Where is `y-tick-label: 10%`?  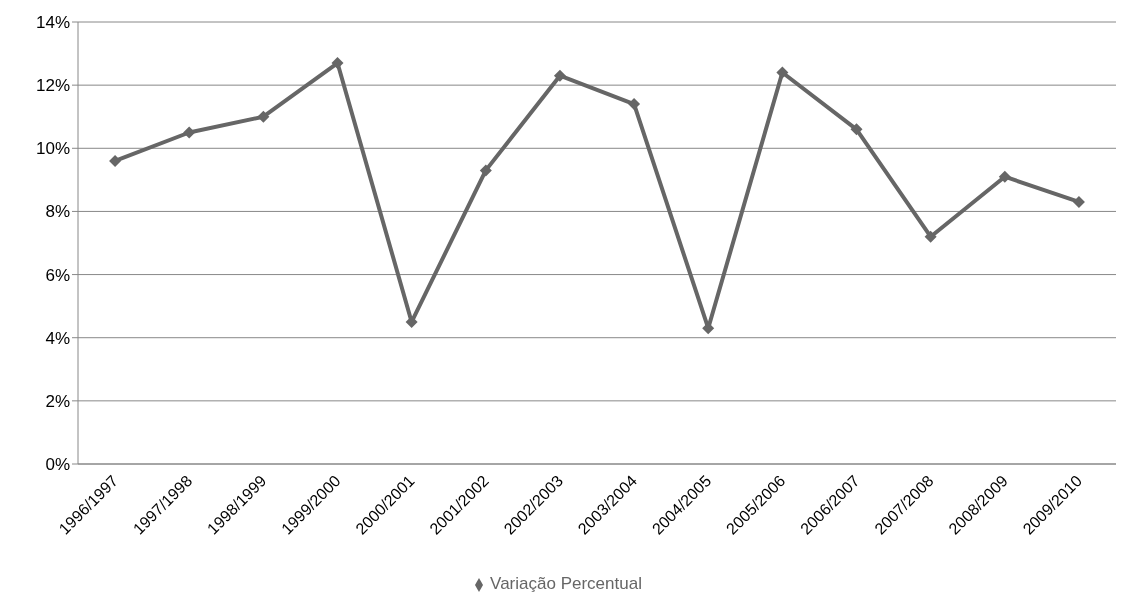
y-tick-label: 10% is located at coordinates (52, 149).